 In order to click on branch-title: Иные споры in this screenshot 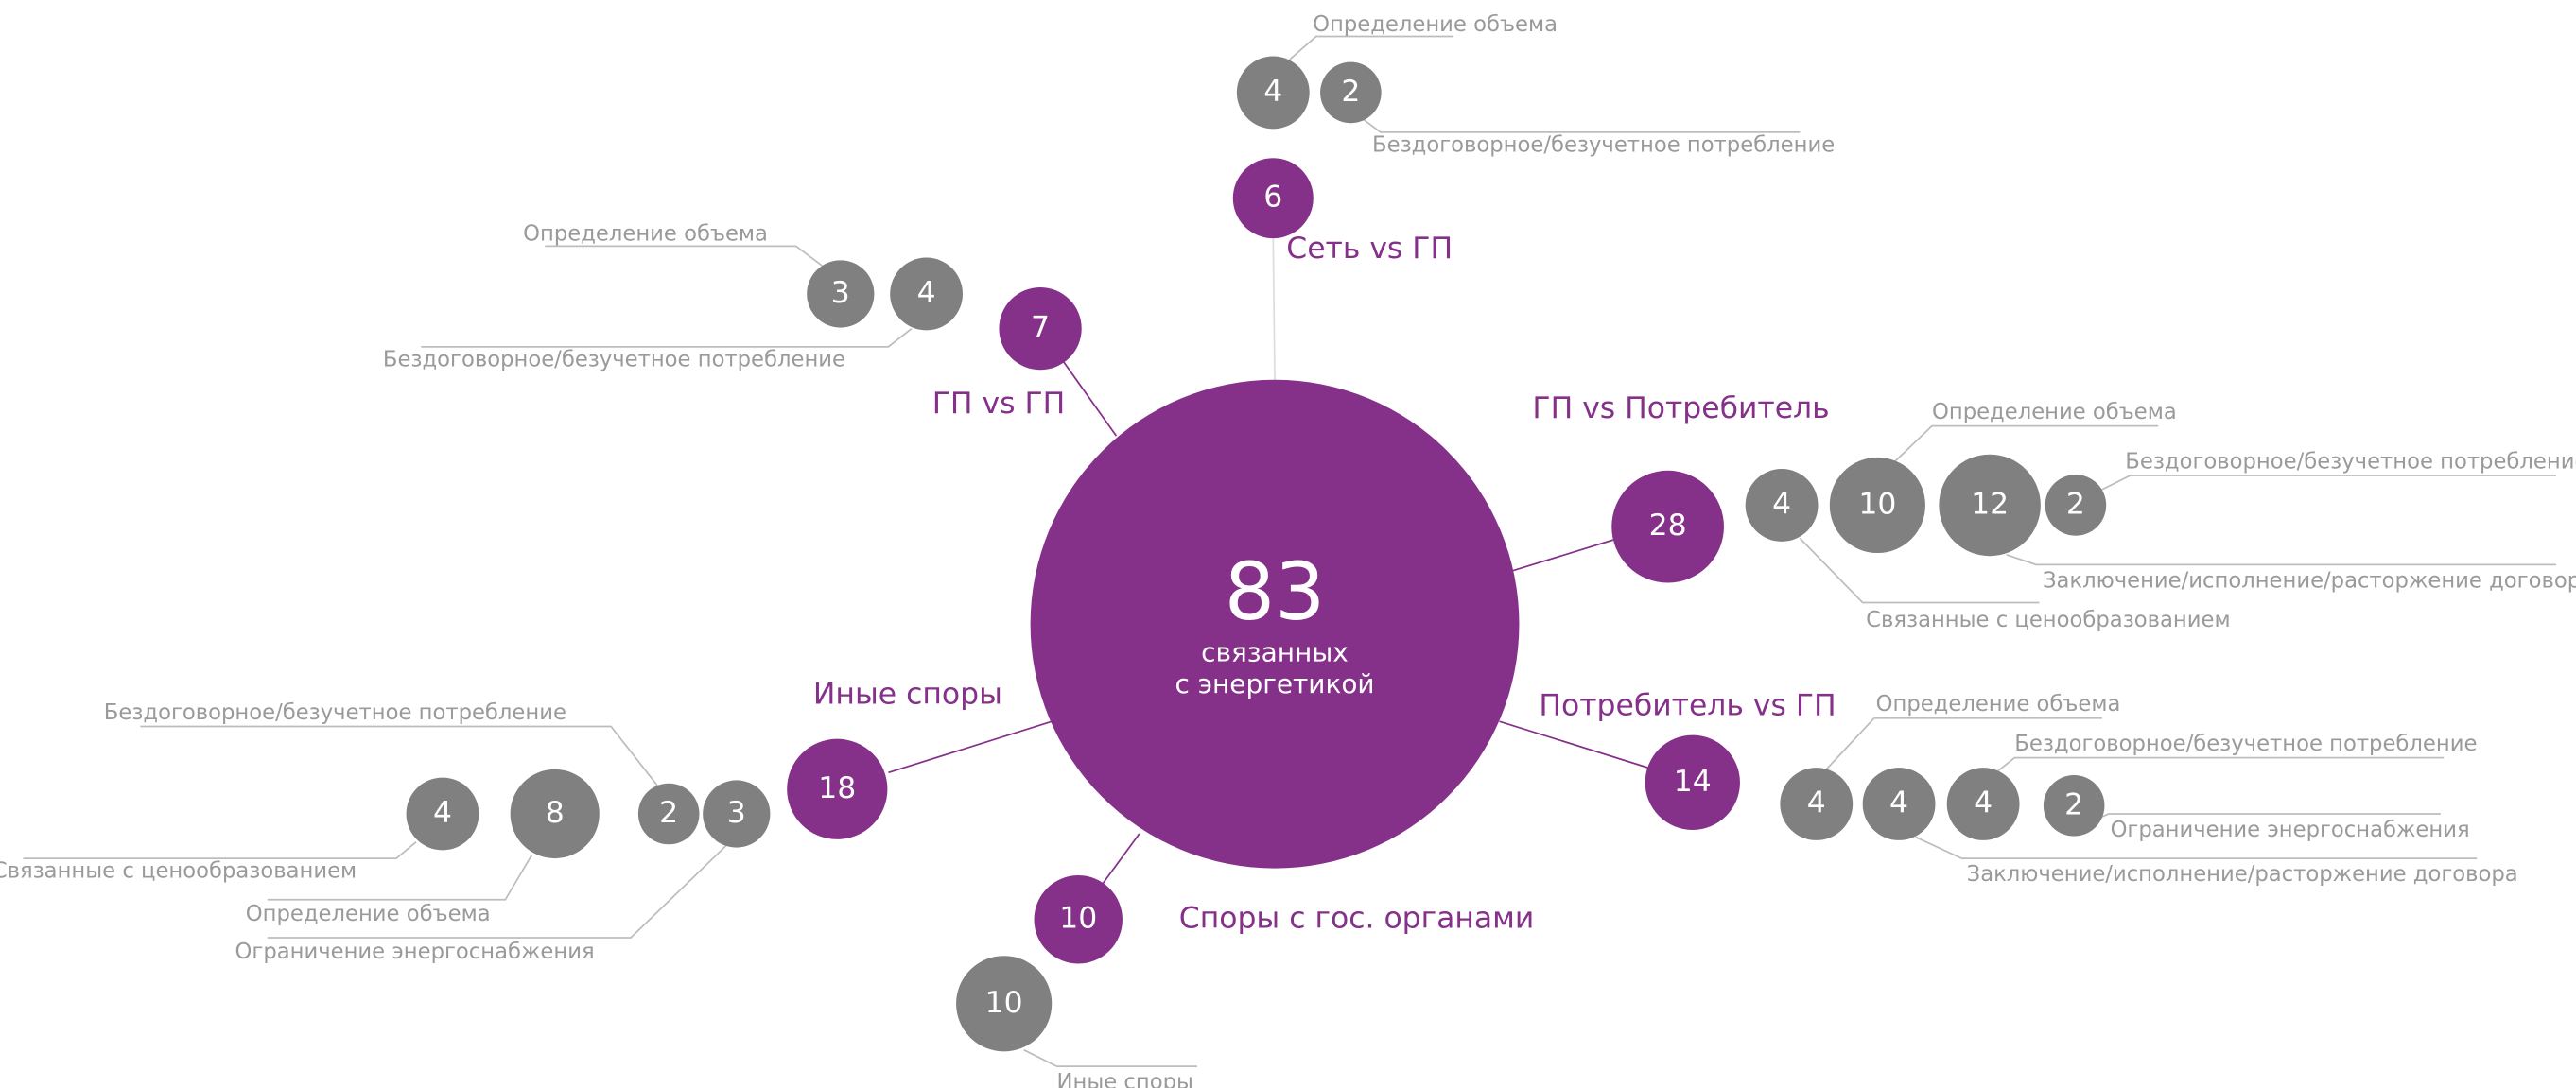, I will do `click(907, 694)`.